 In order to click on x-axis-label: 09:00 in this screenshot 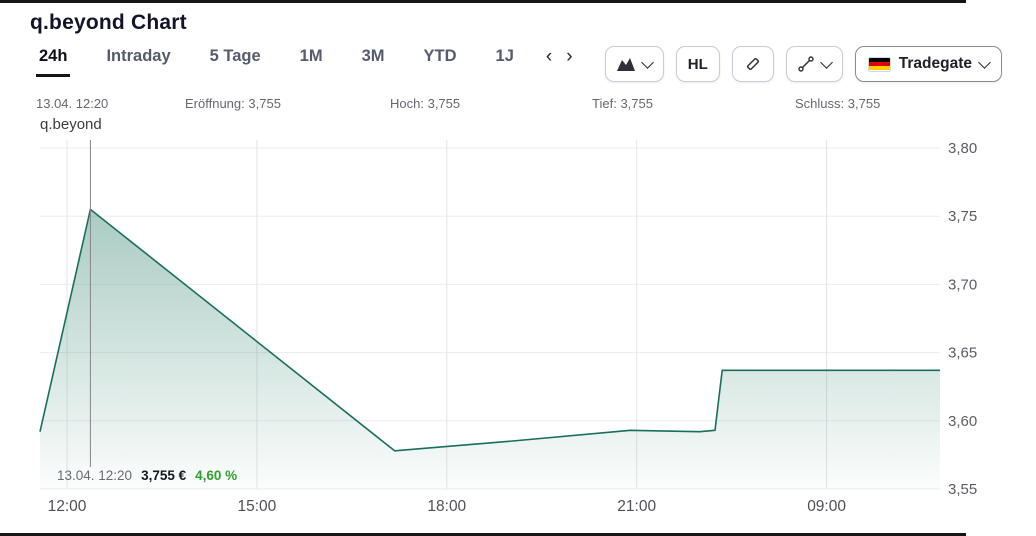, I will do `click(826, 506)`.